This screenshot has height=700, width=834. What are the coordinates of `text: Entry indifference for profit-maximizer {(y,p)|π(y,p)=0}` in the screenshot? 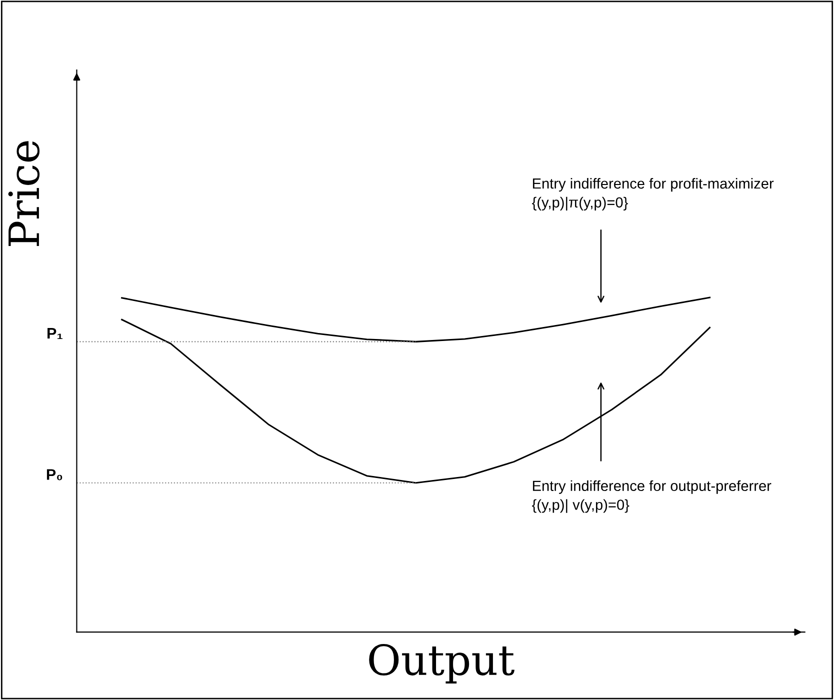 It's located at (653, 194).